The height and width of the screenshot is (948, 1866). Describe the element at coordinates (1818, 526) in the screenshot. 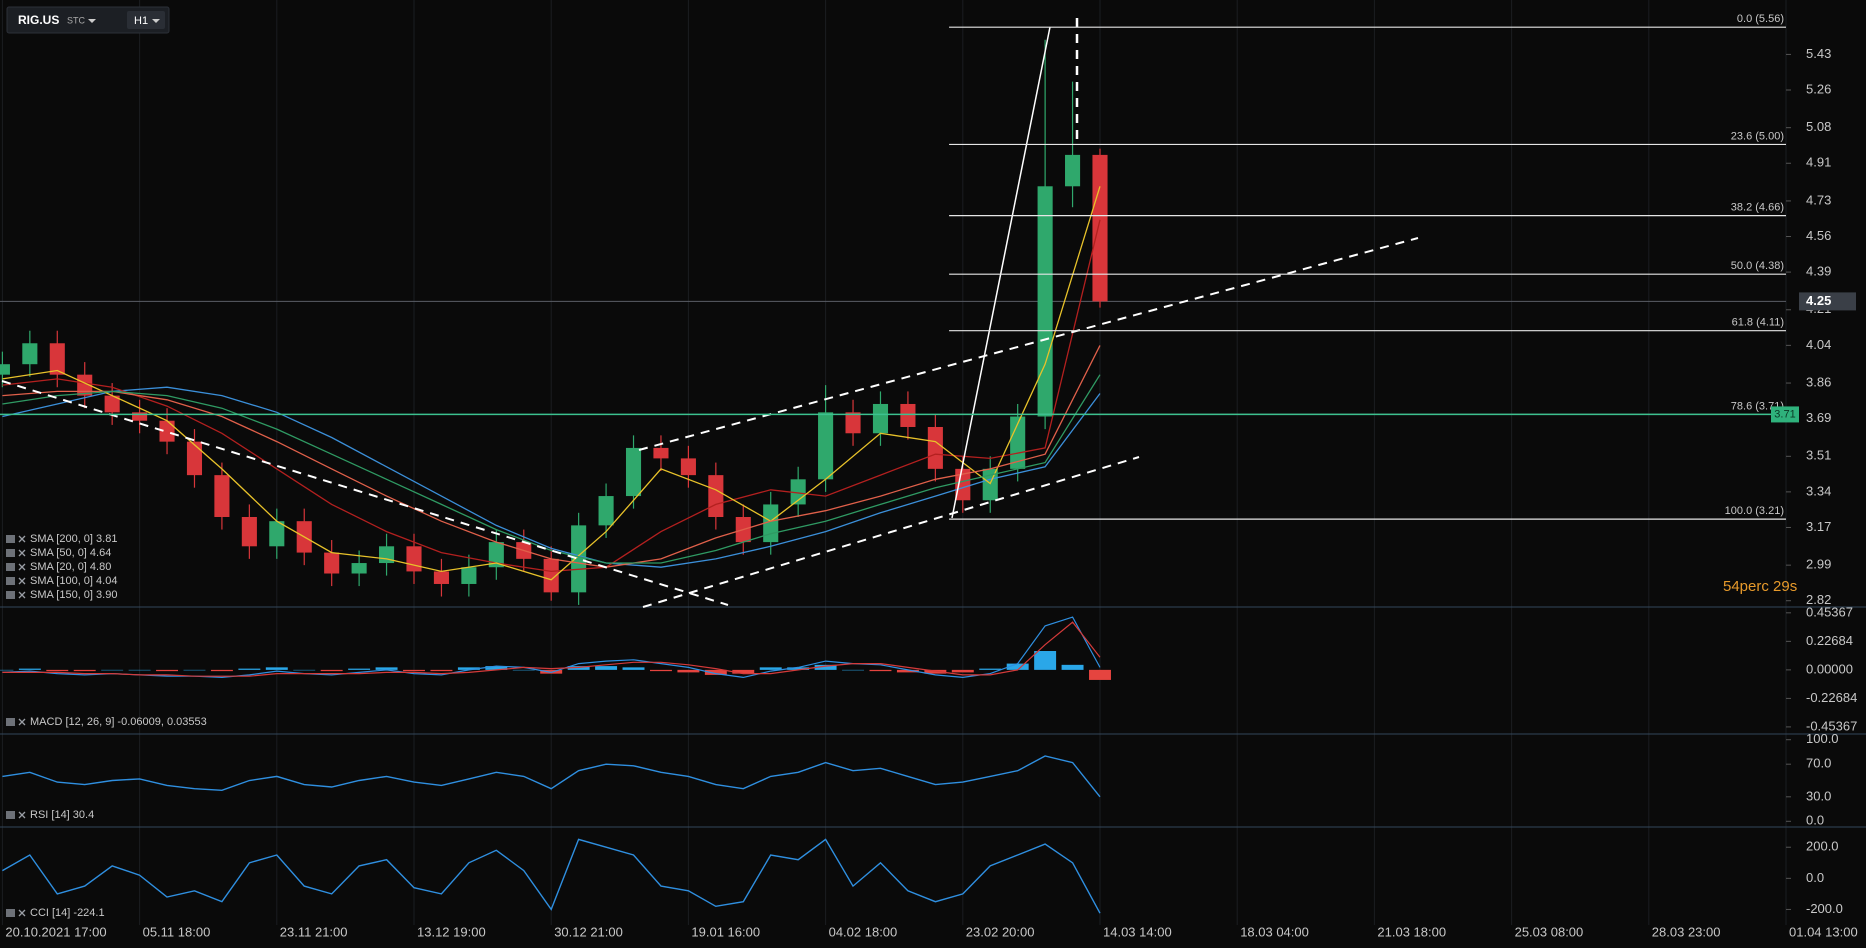

I see `y-tick-label: 3.17` at that location.